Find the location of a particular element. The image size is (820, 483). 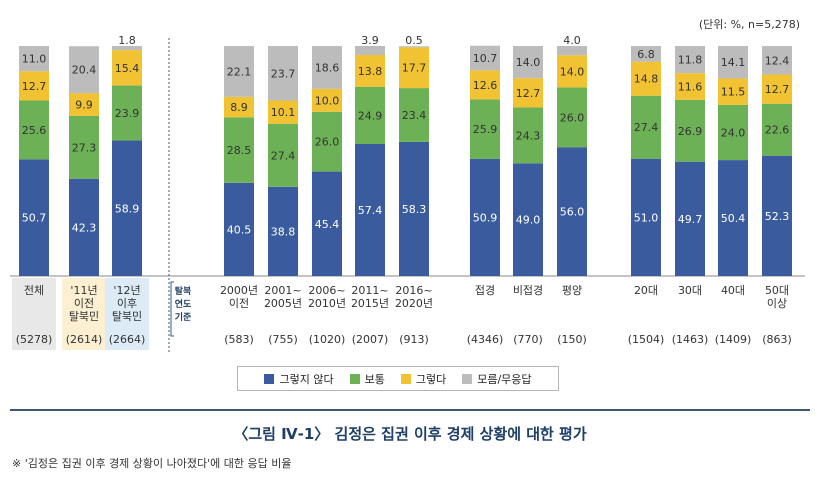

data-label: 12.7 is located at coordinates (528, 93).